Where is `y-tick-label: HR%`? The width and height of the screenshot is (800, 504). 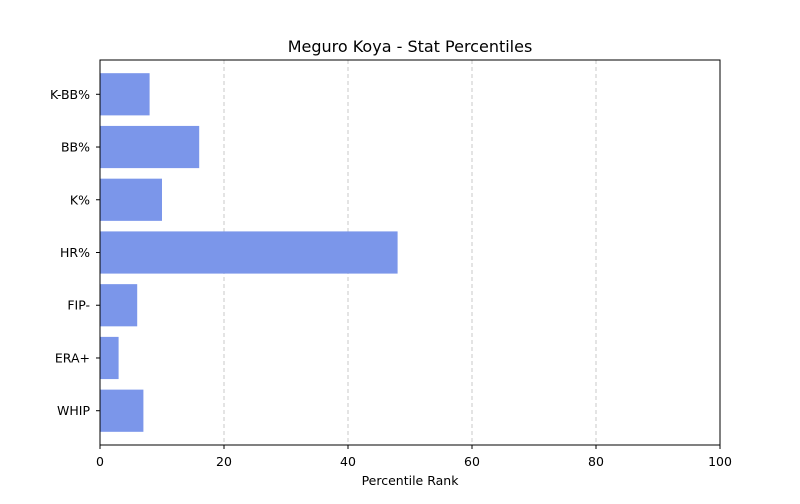 y-tick-label: HR% is located at coordinates (75, 252).